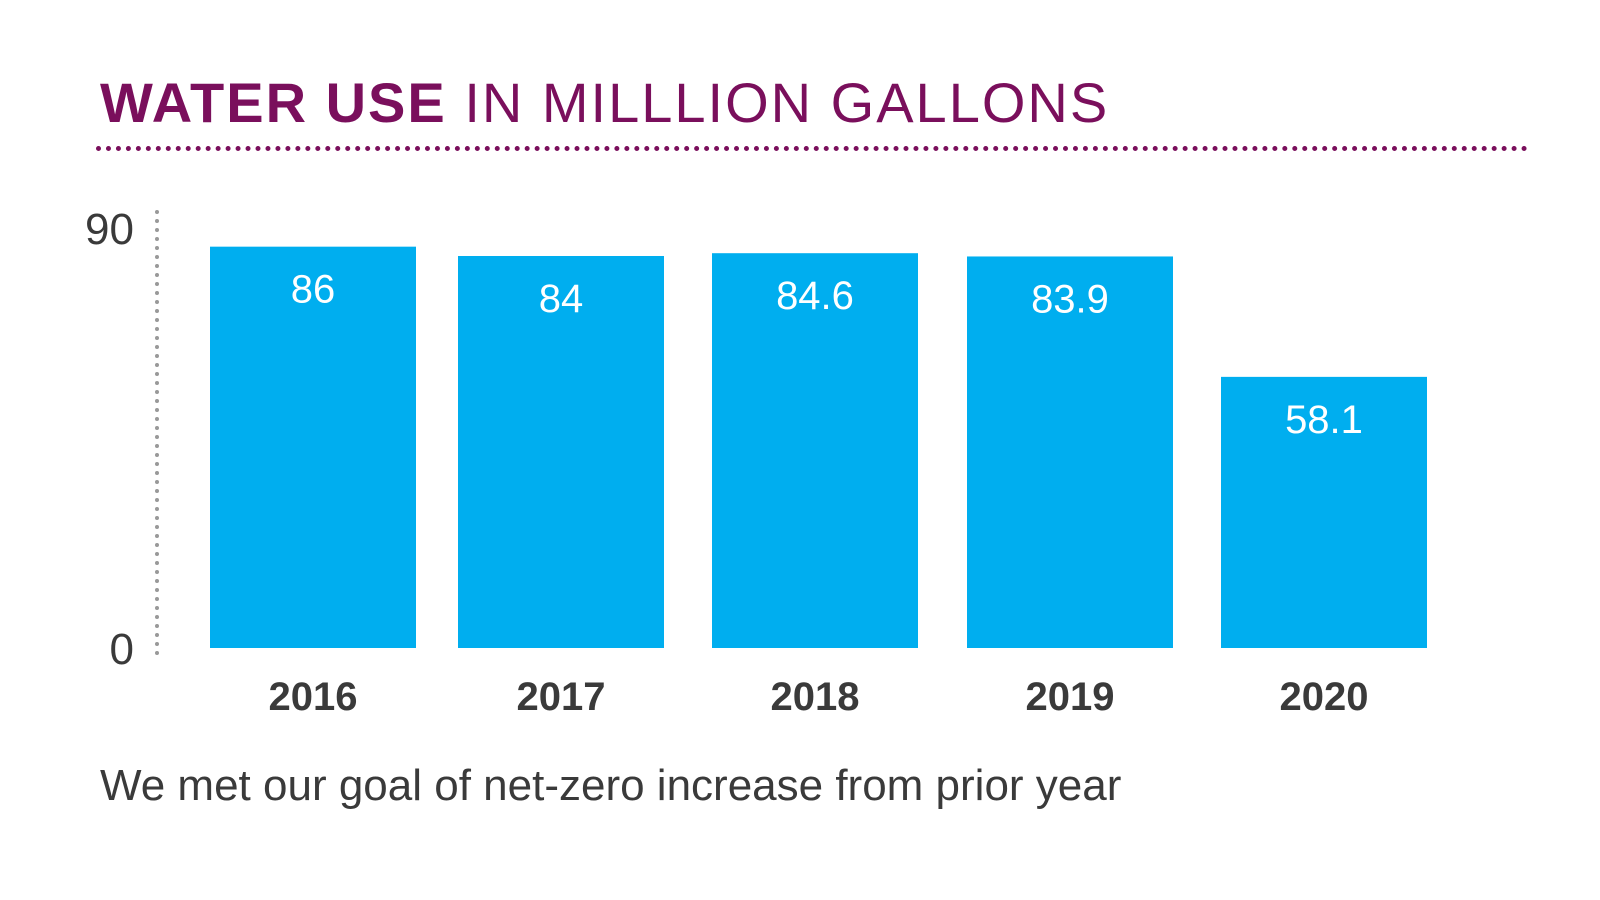 Image resolution: width=1600 pixels, height=900 pixels. Describe the element at coordinates (812, 148) in the screenshot. I see `title-divider` at that location.